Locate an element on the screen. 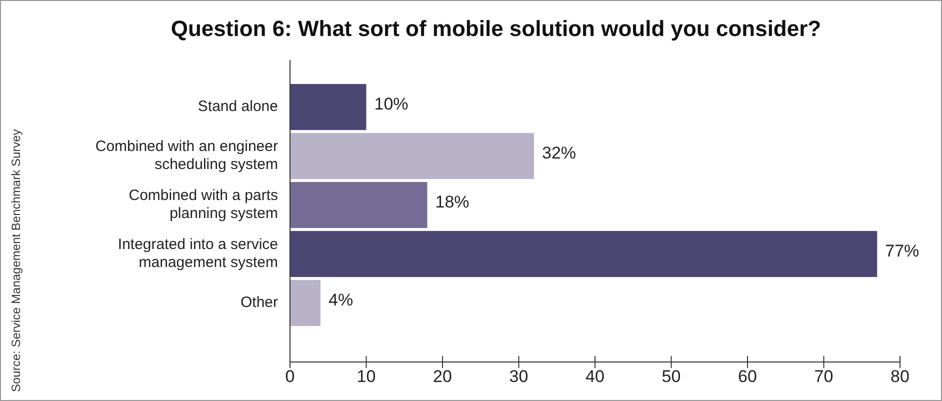 This screenshot has height=401, width=942. y-tick-label: Integrated into a service management system is located at coordinates (198, 253).